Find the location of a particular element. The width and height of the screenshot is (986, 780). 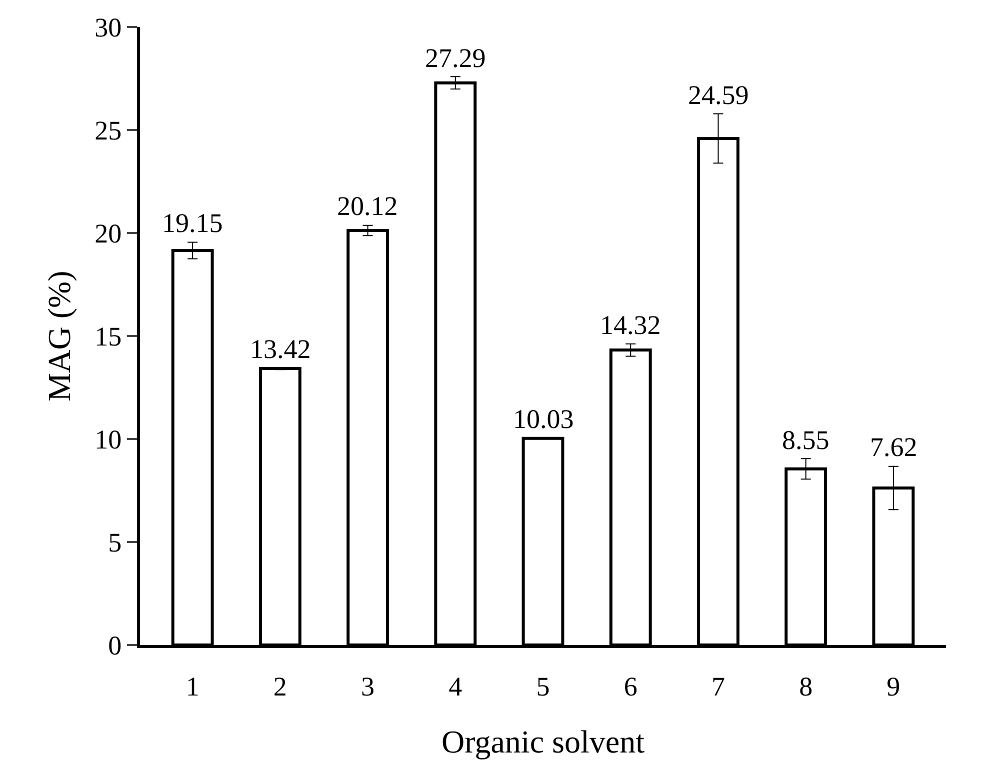

data-label: 24.59 is located at coordinates (718, 95).